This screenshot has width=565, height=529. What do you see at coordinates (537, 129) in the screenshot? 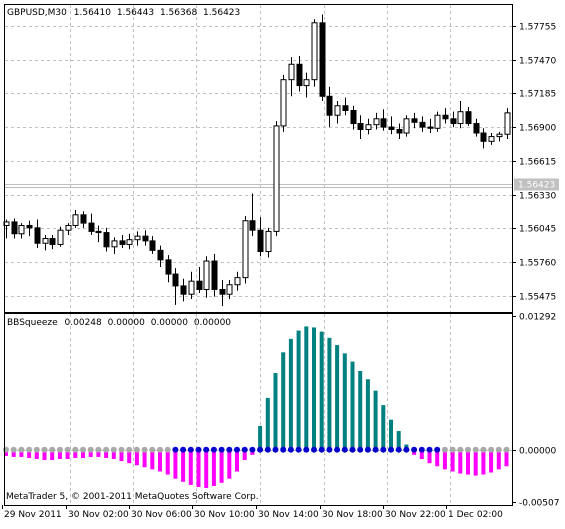
I see `price-tick-label: 1.56900` at bounding box center [537, 129].